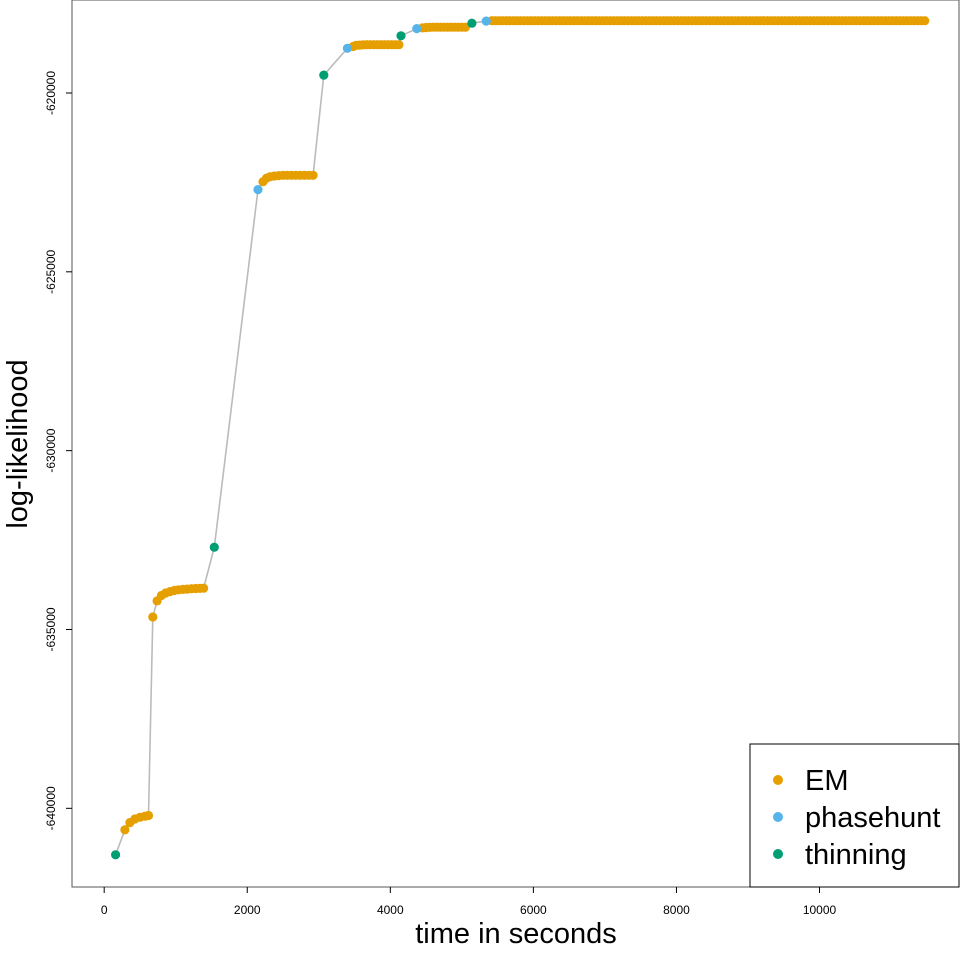  Describe the element at coordinates (778, 817) in the screenshot. I see `legend-marker-phasehunt` at that location.